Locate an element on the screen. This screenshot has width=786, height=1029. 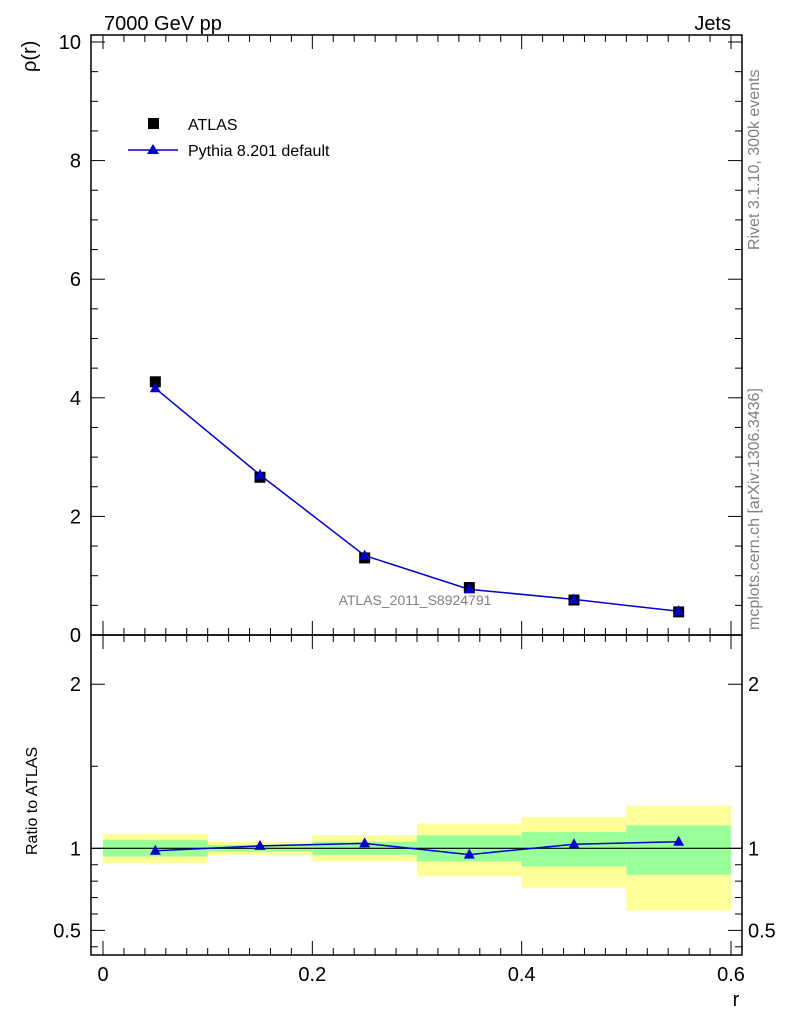
ratio-y-tick-label-right: 1 is located at coordinates (753, 849).